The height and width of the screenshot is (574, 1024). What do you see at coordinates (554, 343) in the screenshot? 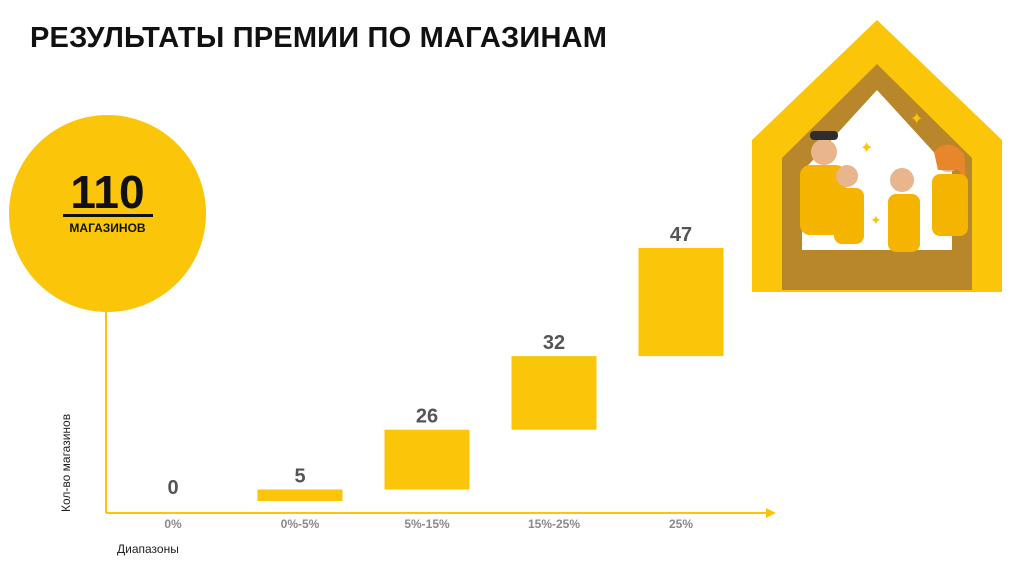
I see `data-label: 32` at bounding box center [554, 343].